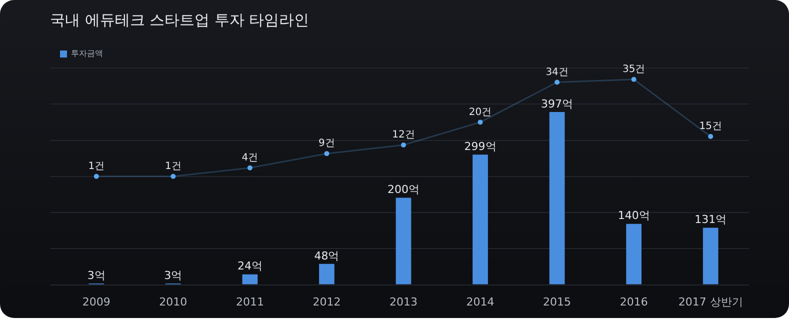 This screenshot has height=333, width=789. Describe the element at coordinates (173, 301) in the screenshot. I see `x-tick-label: 2010` at that location.